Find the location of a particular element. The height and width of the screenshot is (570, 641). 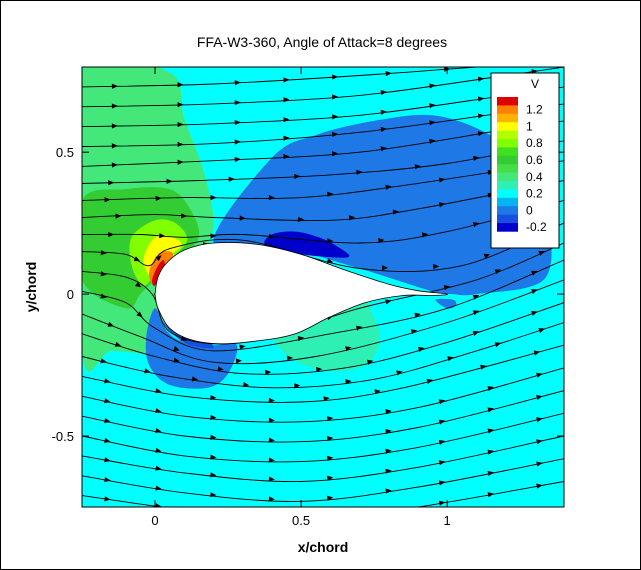

x-axis-label: x/chord is located at coordinates (323, 547).